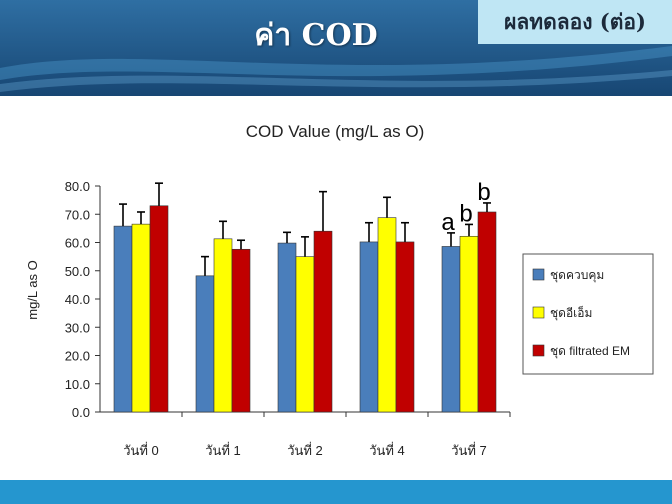 The width and height of the screenshot is (672, 504). Describe the element at coordinates (577, 275) in the screenshot. I see `legend-label: ชุดควบคุม` at that location.